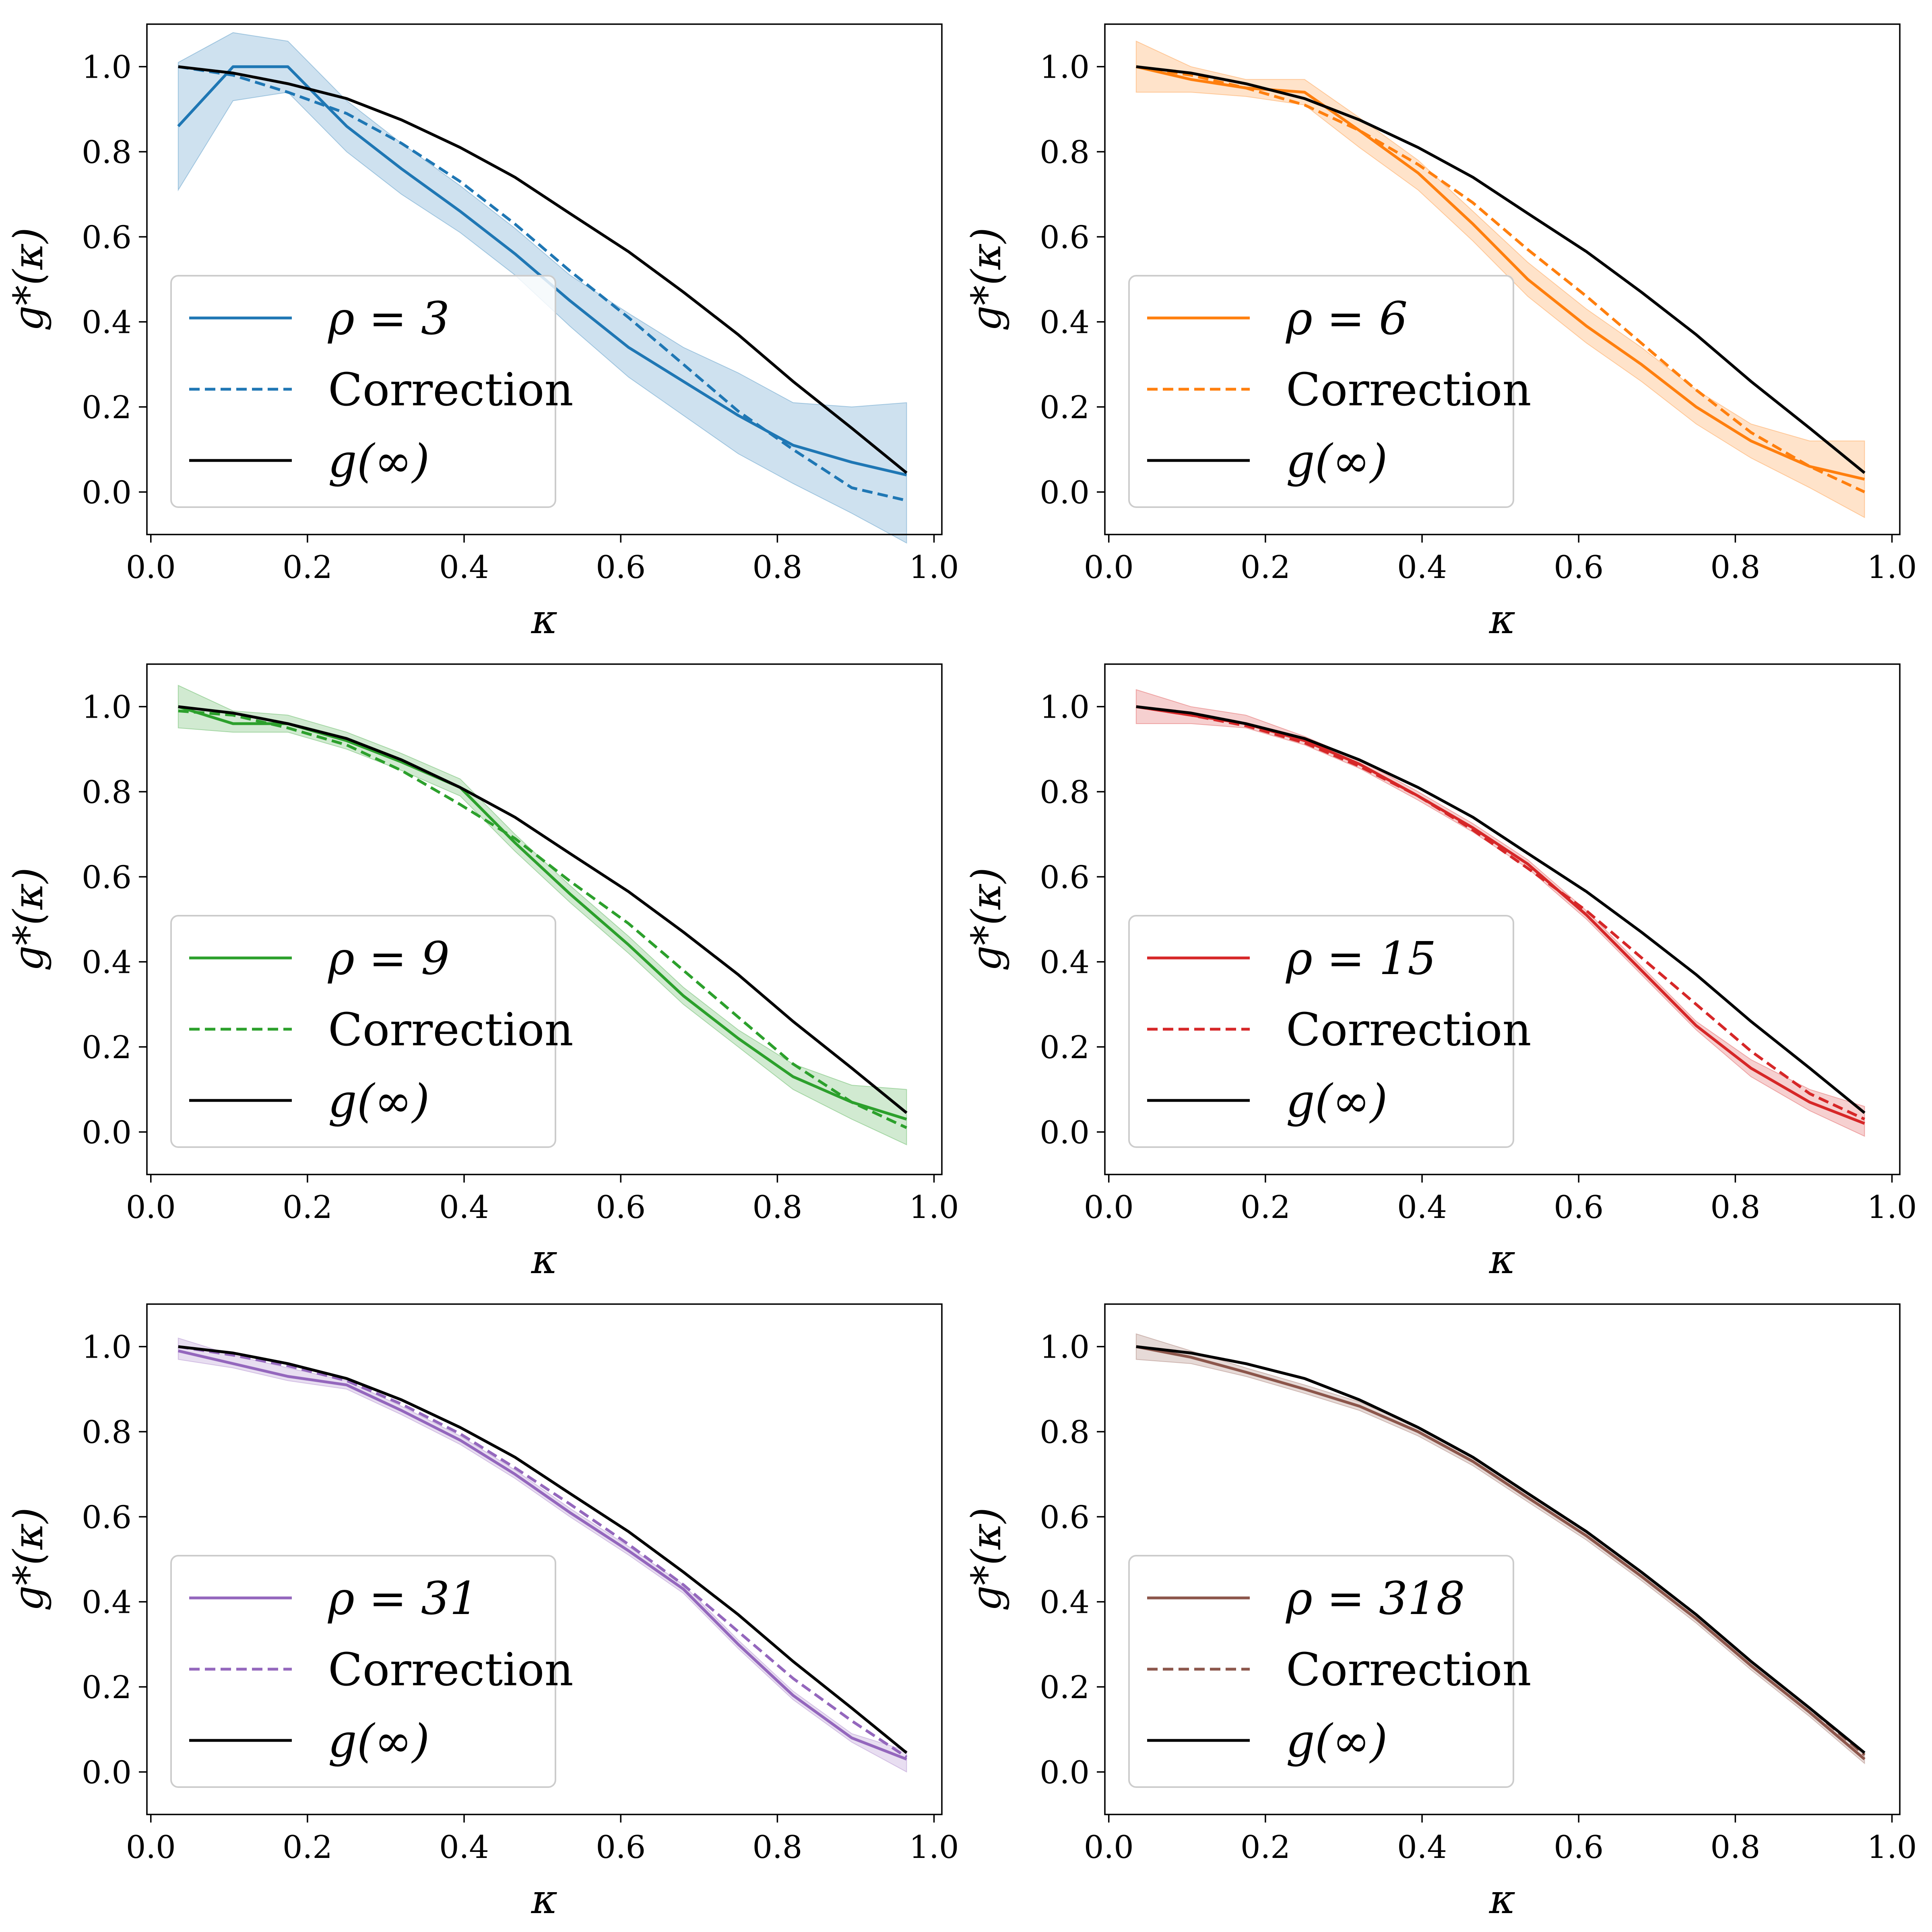 Image resolution: width=1932 pixels, height=1932 pixels. Describe the element at coordinates (1347, 319) in the screenshot. I see `legend-label-1: ρ = 6` at that location.